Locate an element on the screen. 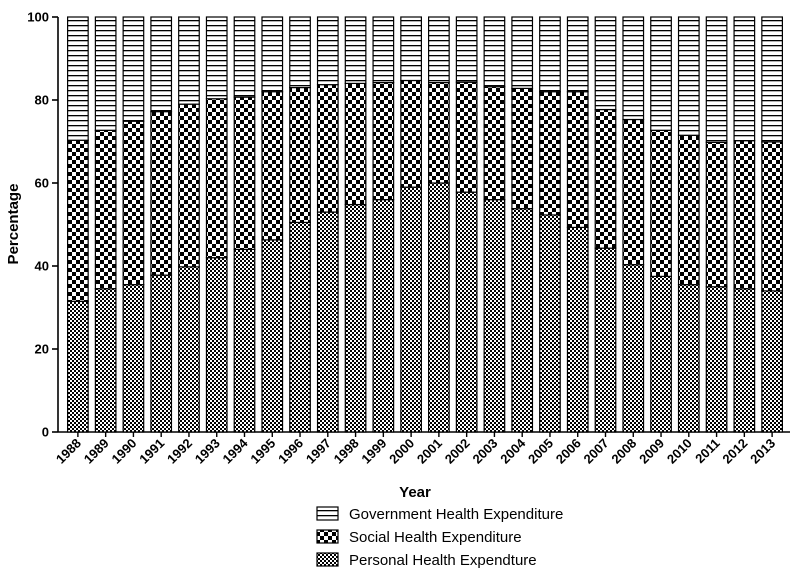  x-tick-label: 2003 is located at coordinates (484, 451).